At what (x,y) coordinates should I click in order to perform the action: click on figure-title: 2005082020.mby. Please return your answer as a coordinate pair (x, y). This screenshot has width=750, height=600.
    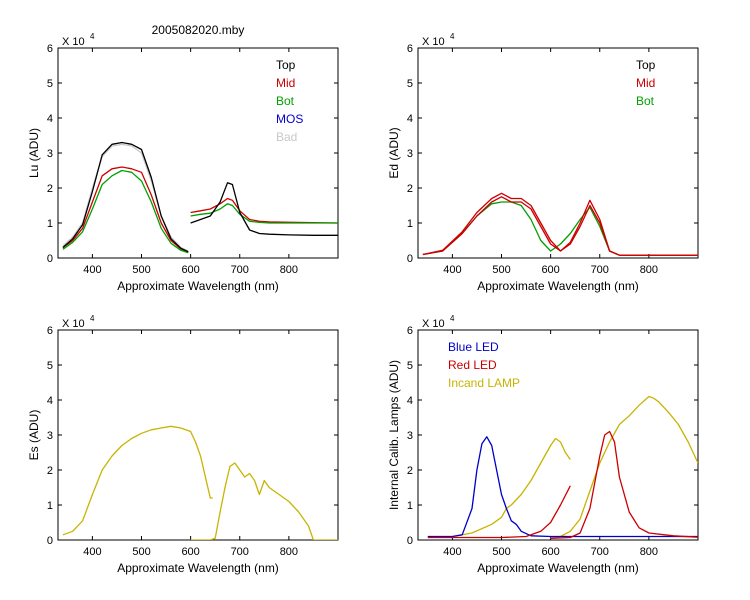
    Looking at the image, I should click on (198, 30).